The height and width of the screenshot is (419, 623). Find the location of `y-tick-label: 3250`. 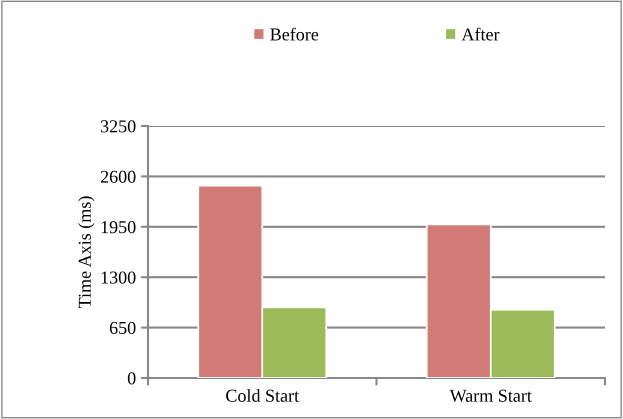

y-tick-label: 3250 is located at coordinates (118, 126).